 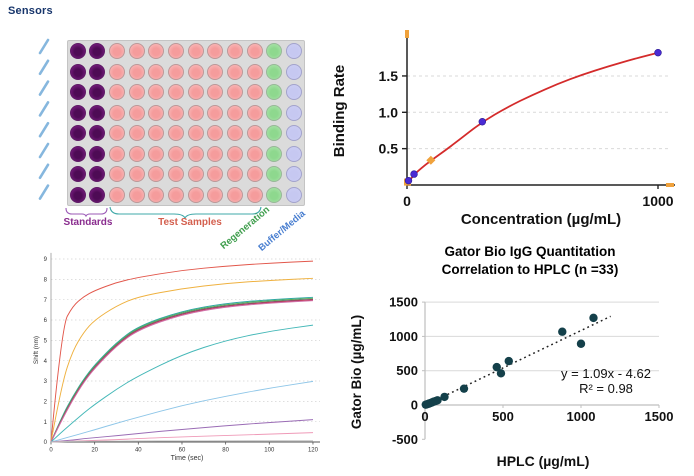 What do you see at coordinates (46, 423) in the screenshot?
I see `svg-text: 1` at bounding box center [46, 423].